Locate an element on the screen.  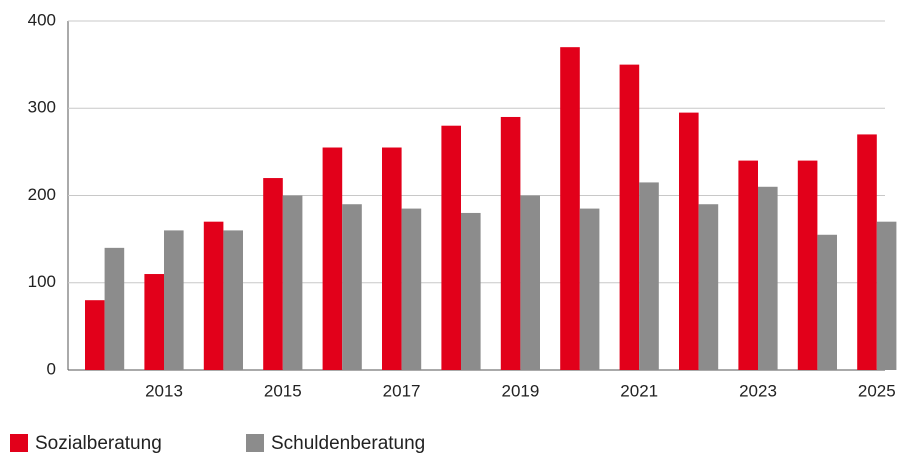
y-tick-label: 300 is located at coordinates (42, 107).